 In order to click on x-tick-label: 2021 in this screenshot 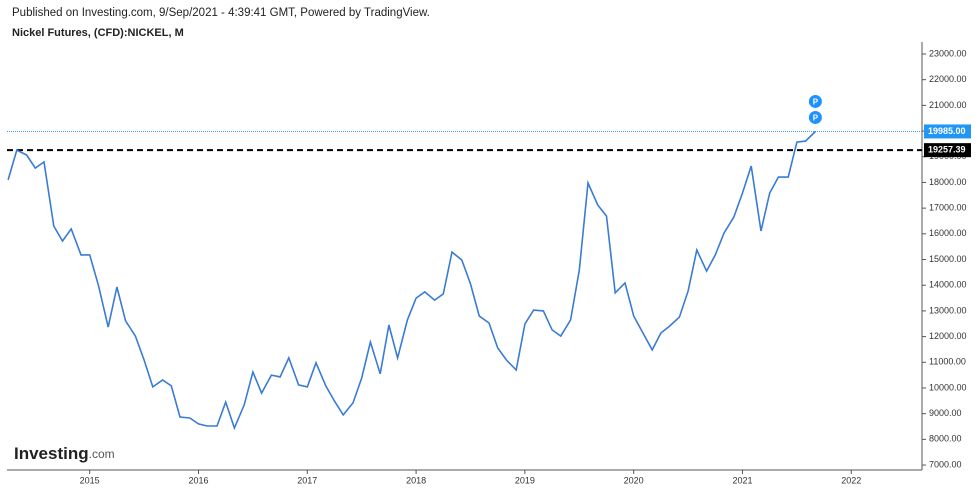, I will do `click(742, 480)`.